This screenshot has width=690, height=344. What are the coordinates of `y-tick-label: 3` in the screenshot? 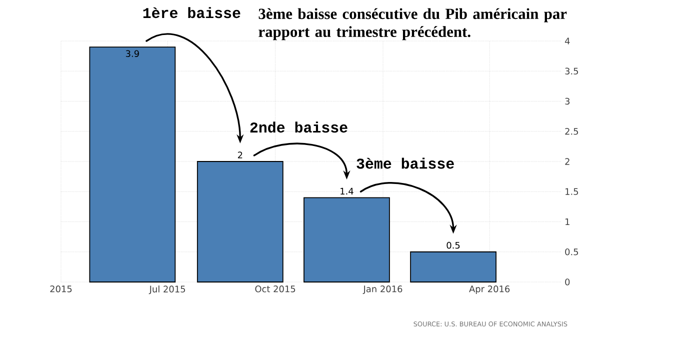 It's located at (567, 101).